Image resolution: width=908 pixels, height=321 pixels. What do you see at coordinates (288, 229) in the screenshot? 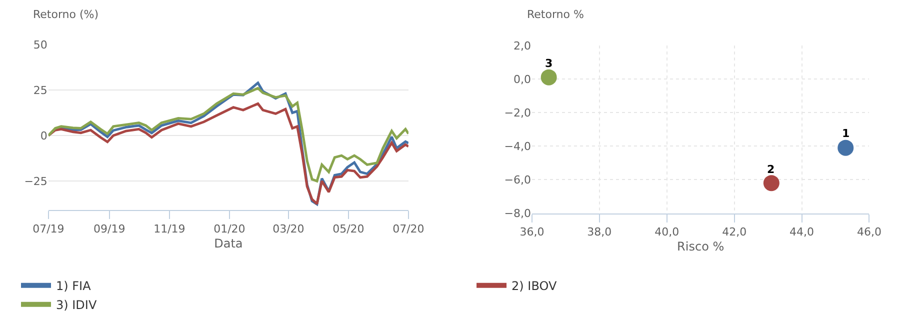
I see `x-tick-label: 03/20` at bounding box center [288, 229].